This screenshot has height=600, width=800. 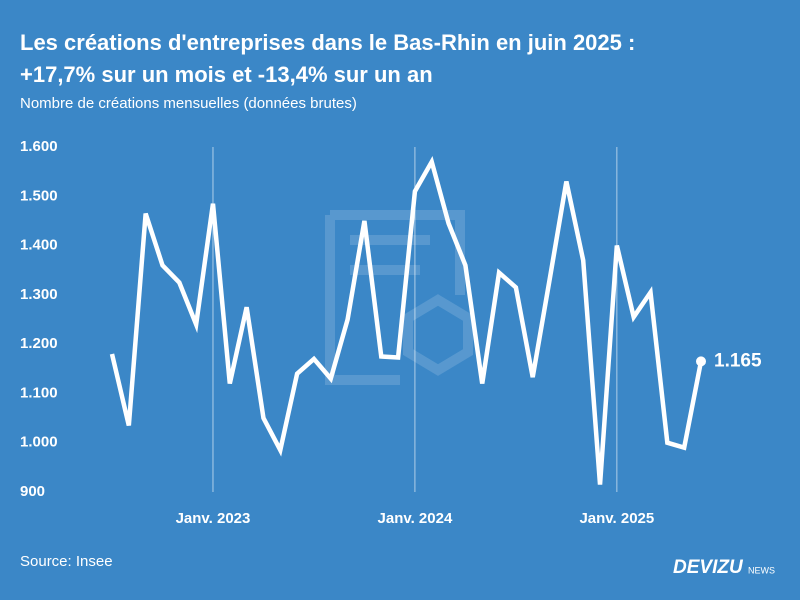 What do you see at coordinates (761, 570) in the screenshot?
I see `brand-suffix: NEWS` at bounding box center [761, 570].